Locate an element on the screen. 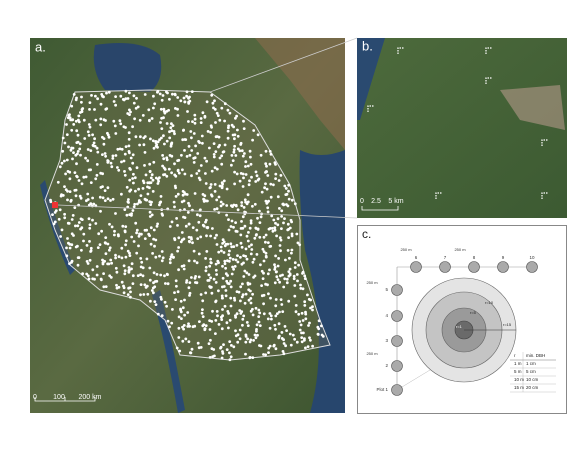  panel-label: b. is located at coordinates (367, 45).